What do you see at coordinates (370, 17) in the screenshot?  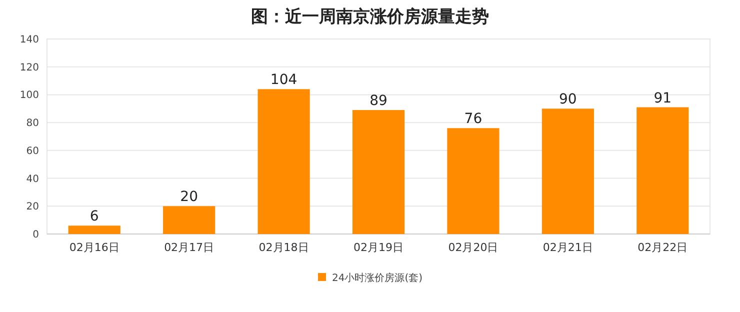 I see `chart-title: 图：近一周南京涨价房源量走势` at bounding box center [370, 17].